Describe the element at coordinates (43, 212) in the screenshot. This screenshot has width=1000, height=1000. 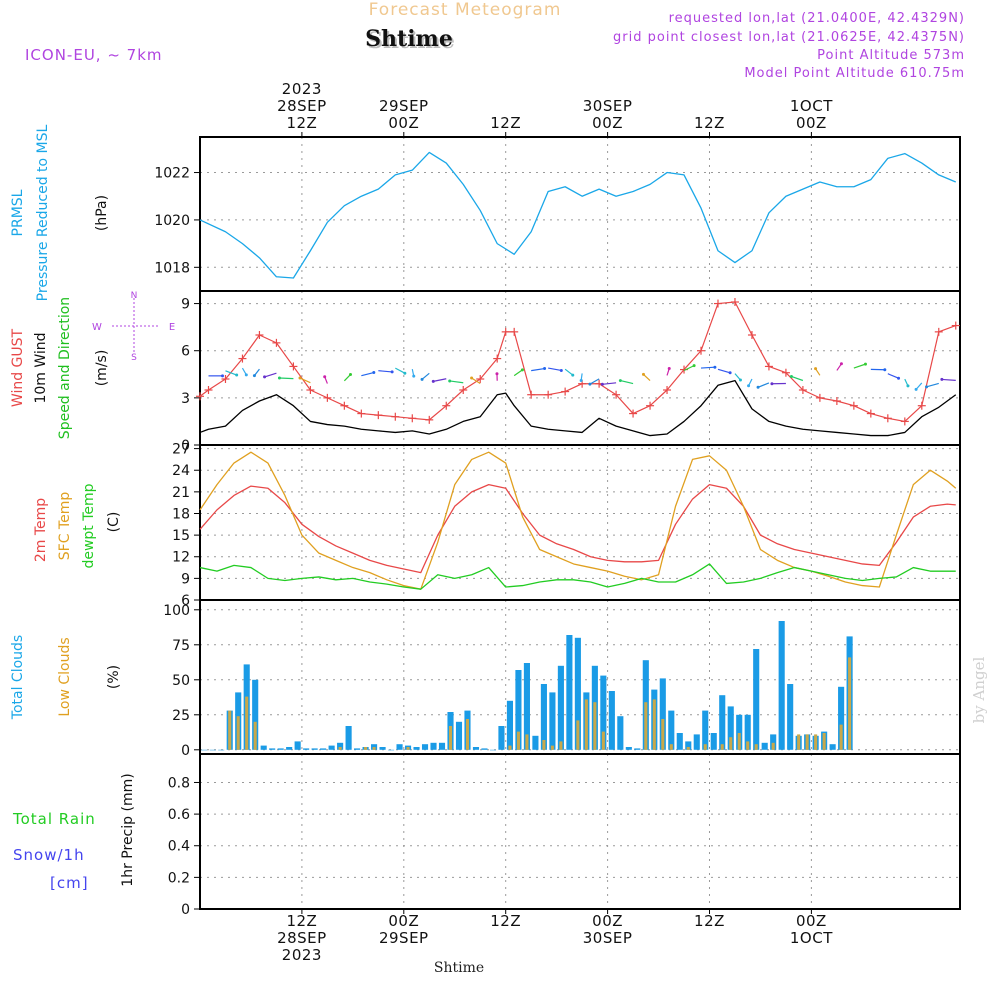
I see `pressure-label-desc: Pressure Reduced to MSL` at that location.